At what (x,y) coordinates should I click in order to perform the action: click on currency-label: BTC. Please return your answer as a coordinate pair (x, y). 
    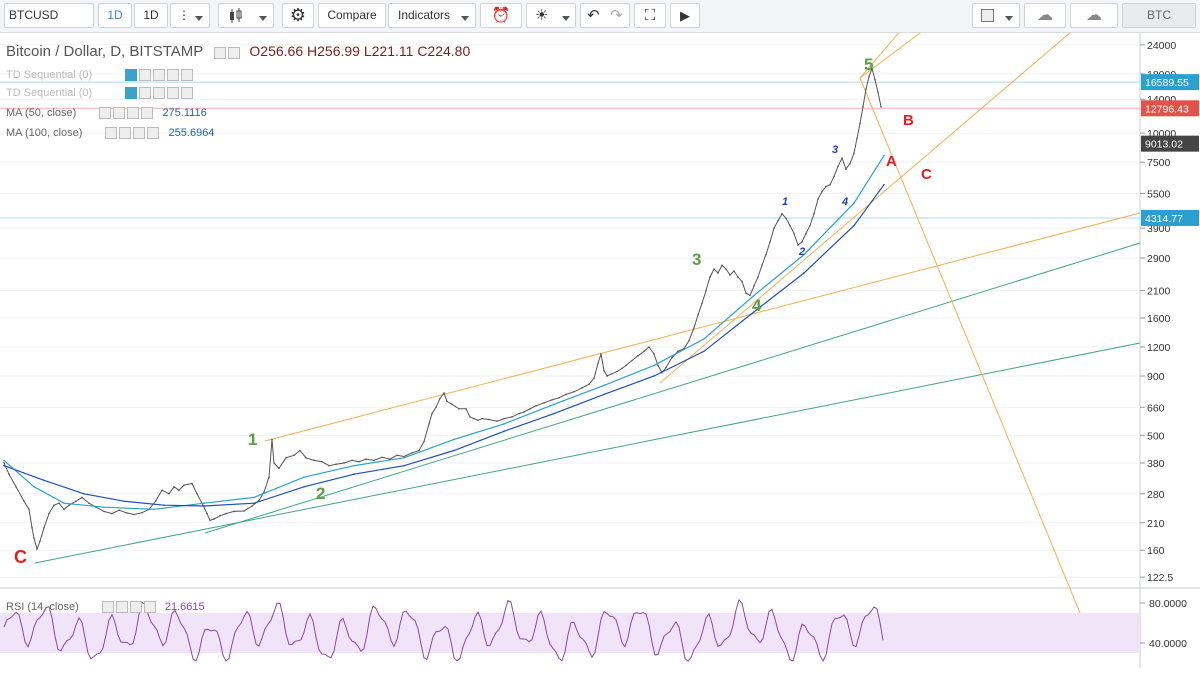
    Looking at the image, I should click on (1159, 15).